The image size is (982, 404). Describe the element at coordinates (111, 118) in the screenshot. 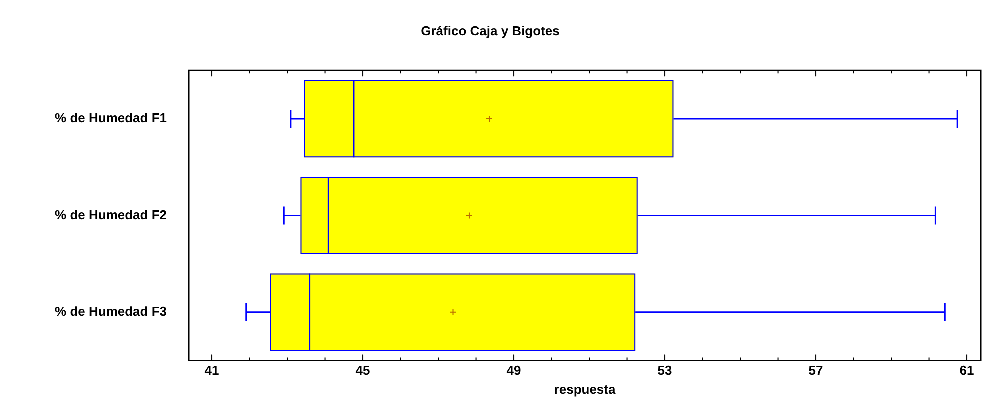

I see `y-tick-label: % de Humedad F1` at that location.